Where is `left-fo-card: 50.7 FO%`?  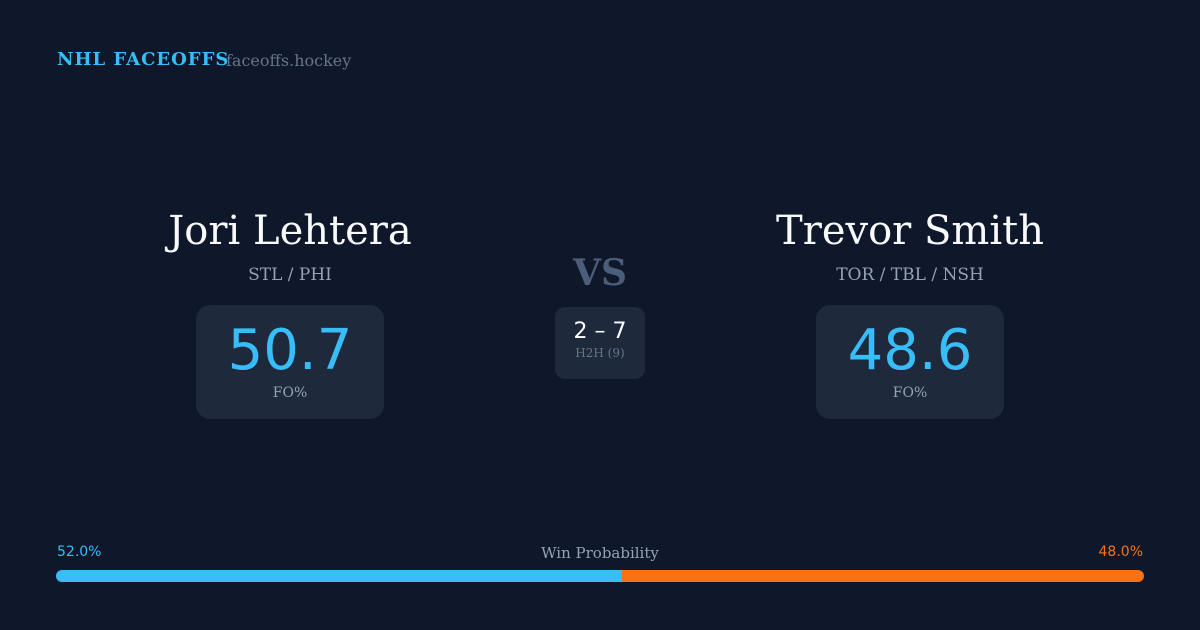 left-fo-card: 50.7 FO% is located at coordinates (290, 362).